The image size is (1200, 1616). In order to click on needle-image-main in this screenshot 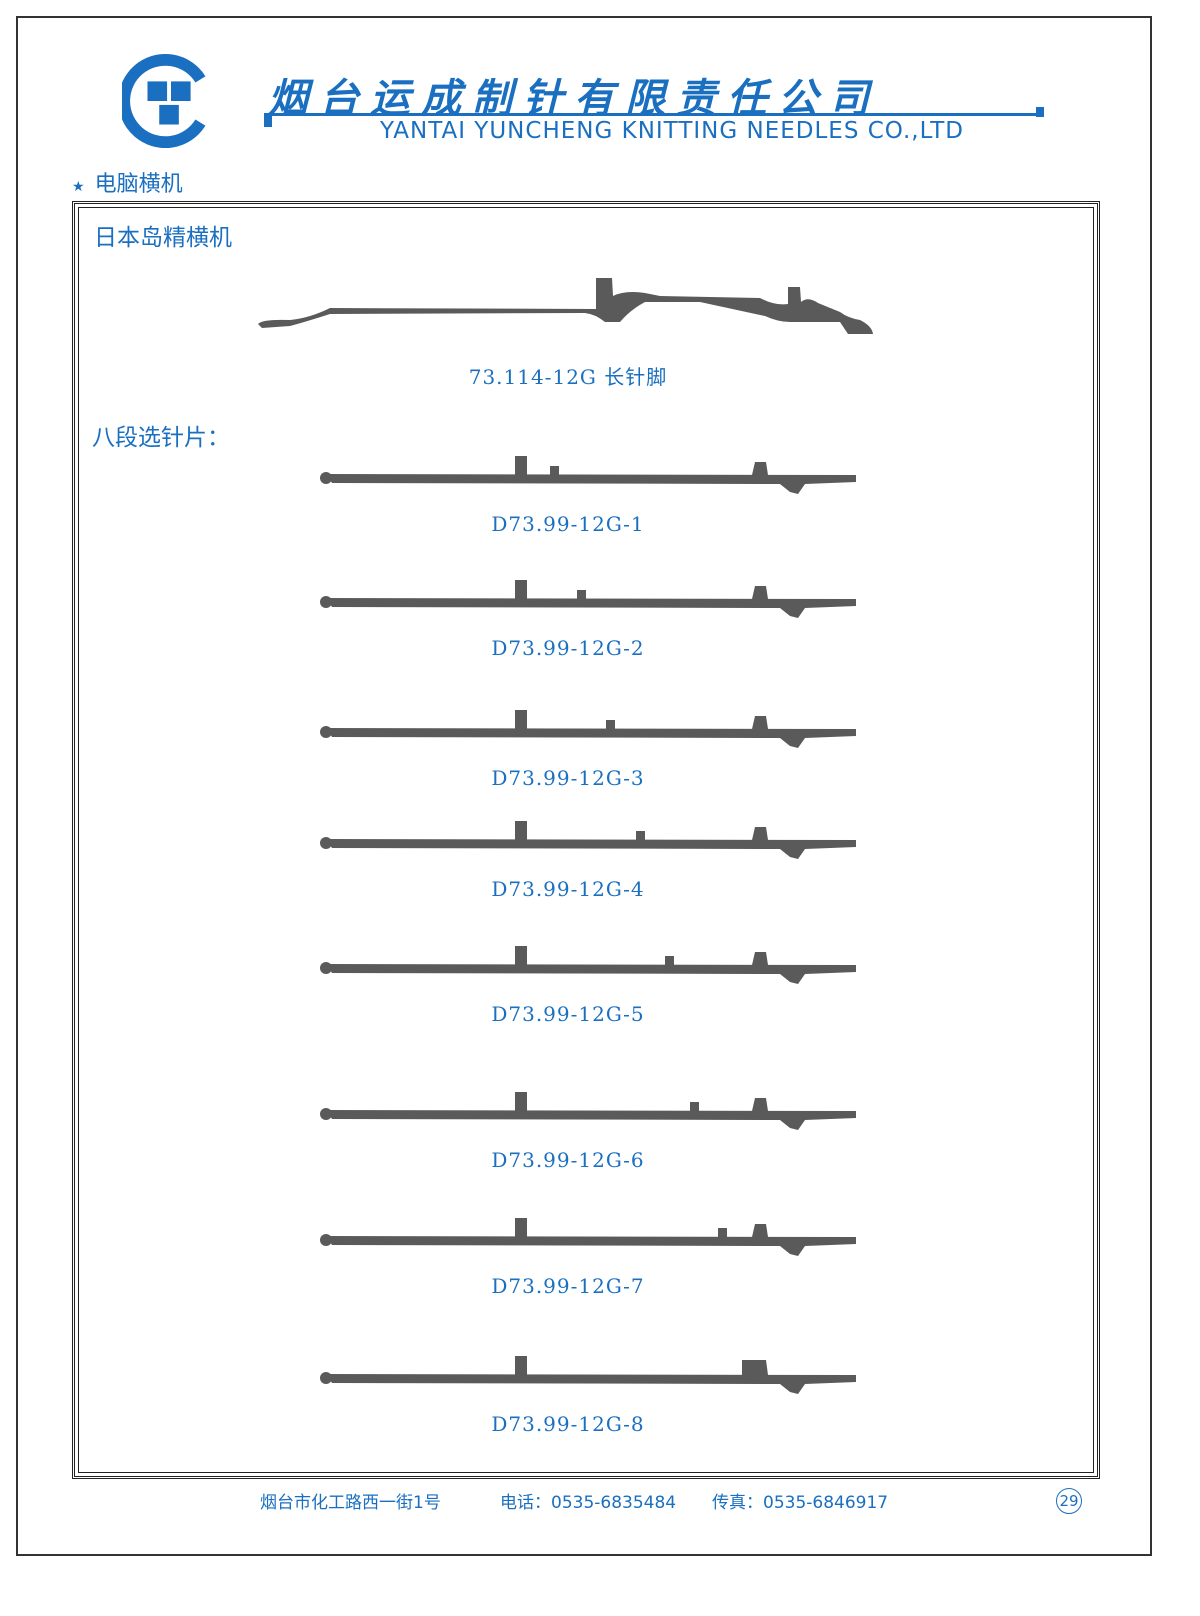, I will do `click(565, 306)`.